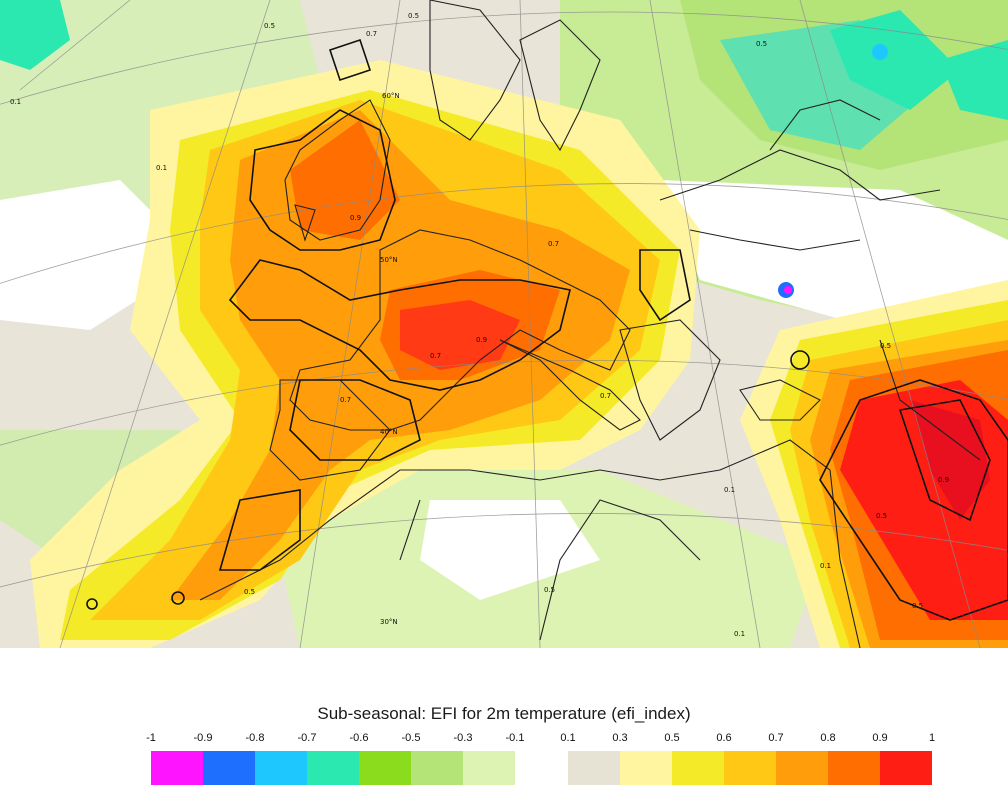  I want to click on legend-tick: 0.5, so click(672, 738).